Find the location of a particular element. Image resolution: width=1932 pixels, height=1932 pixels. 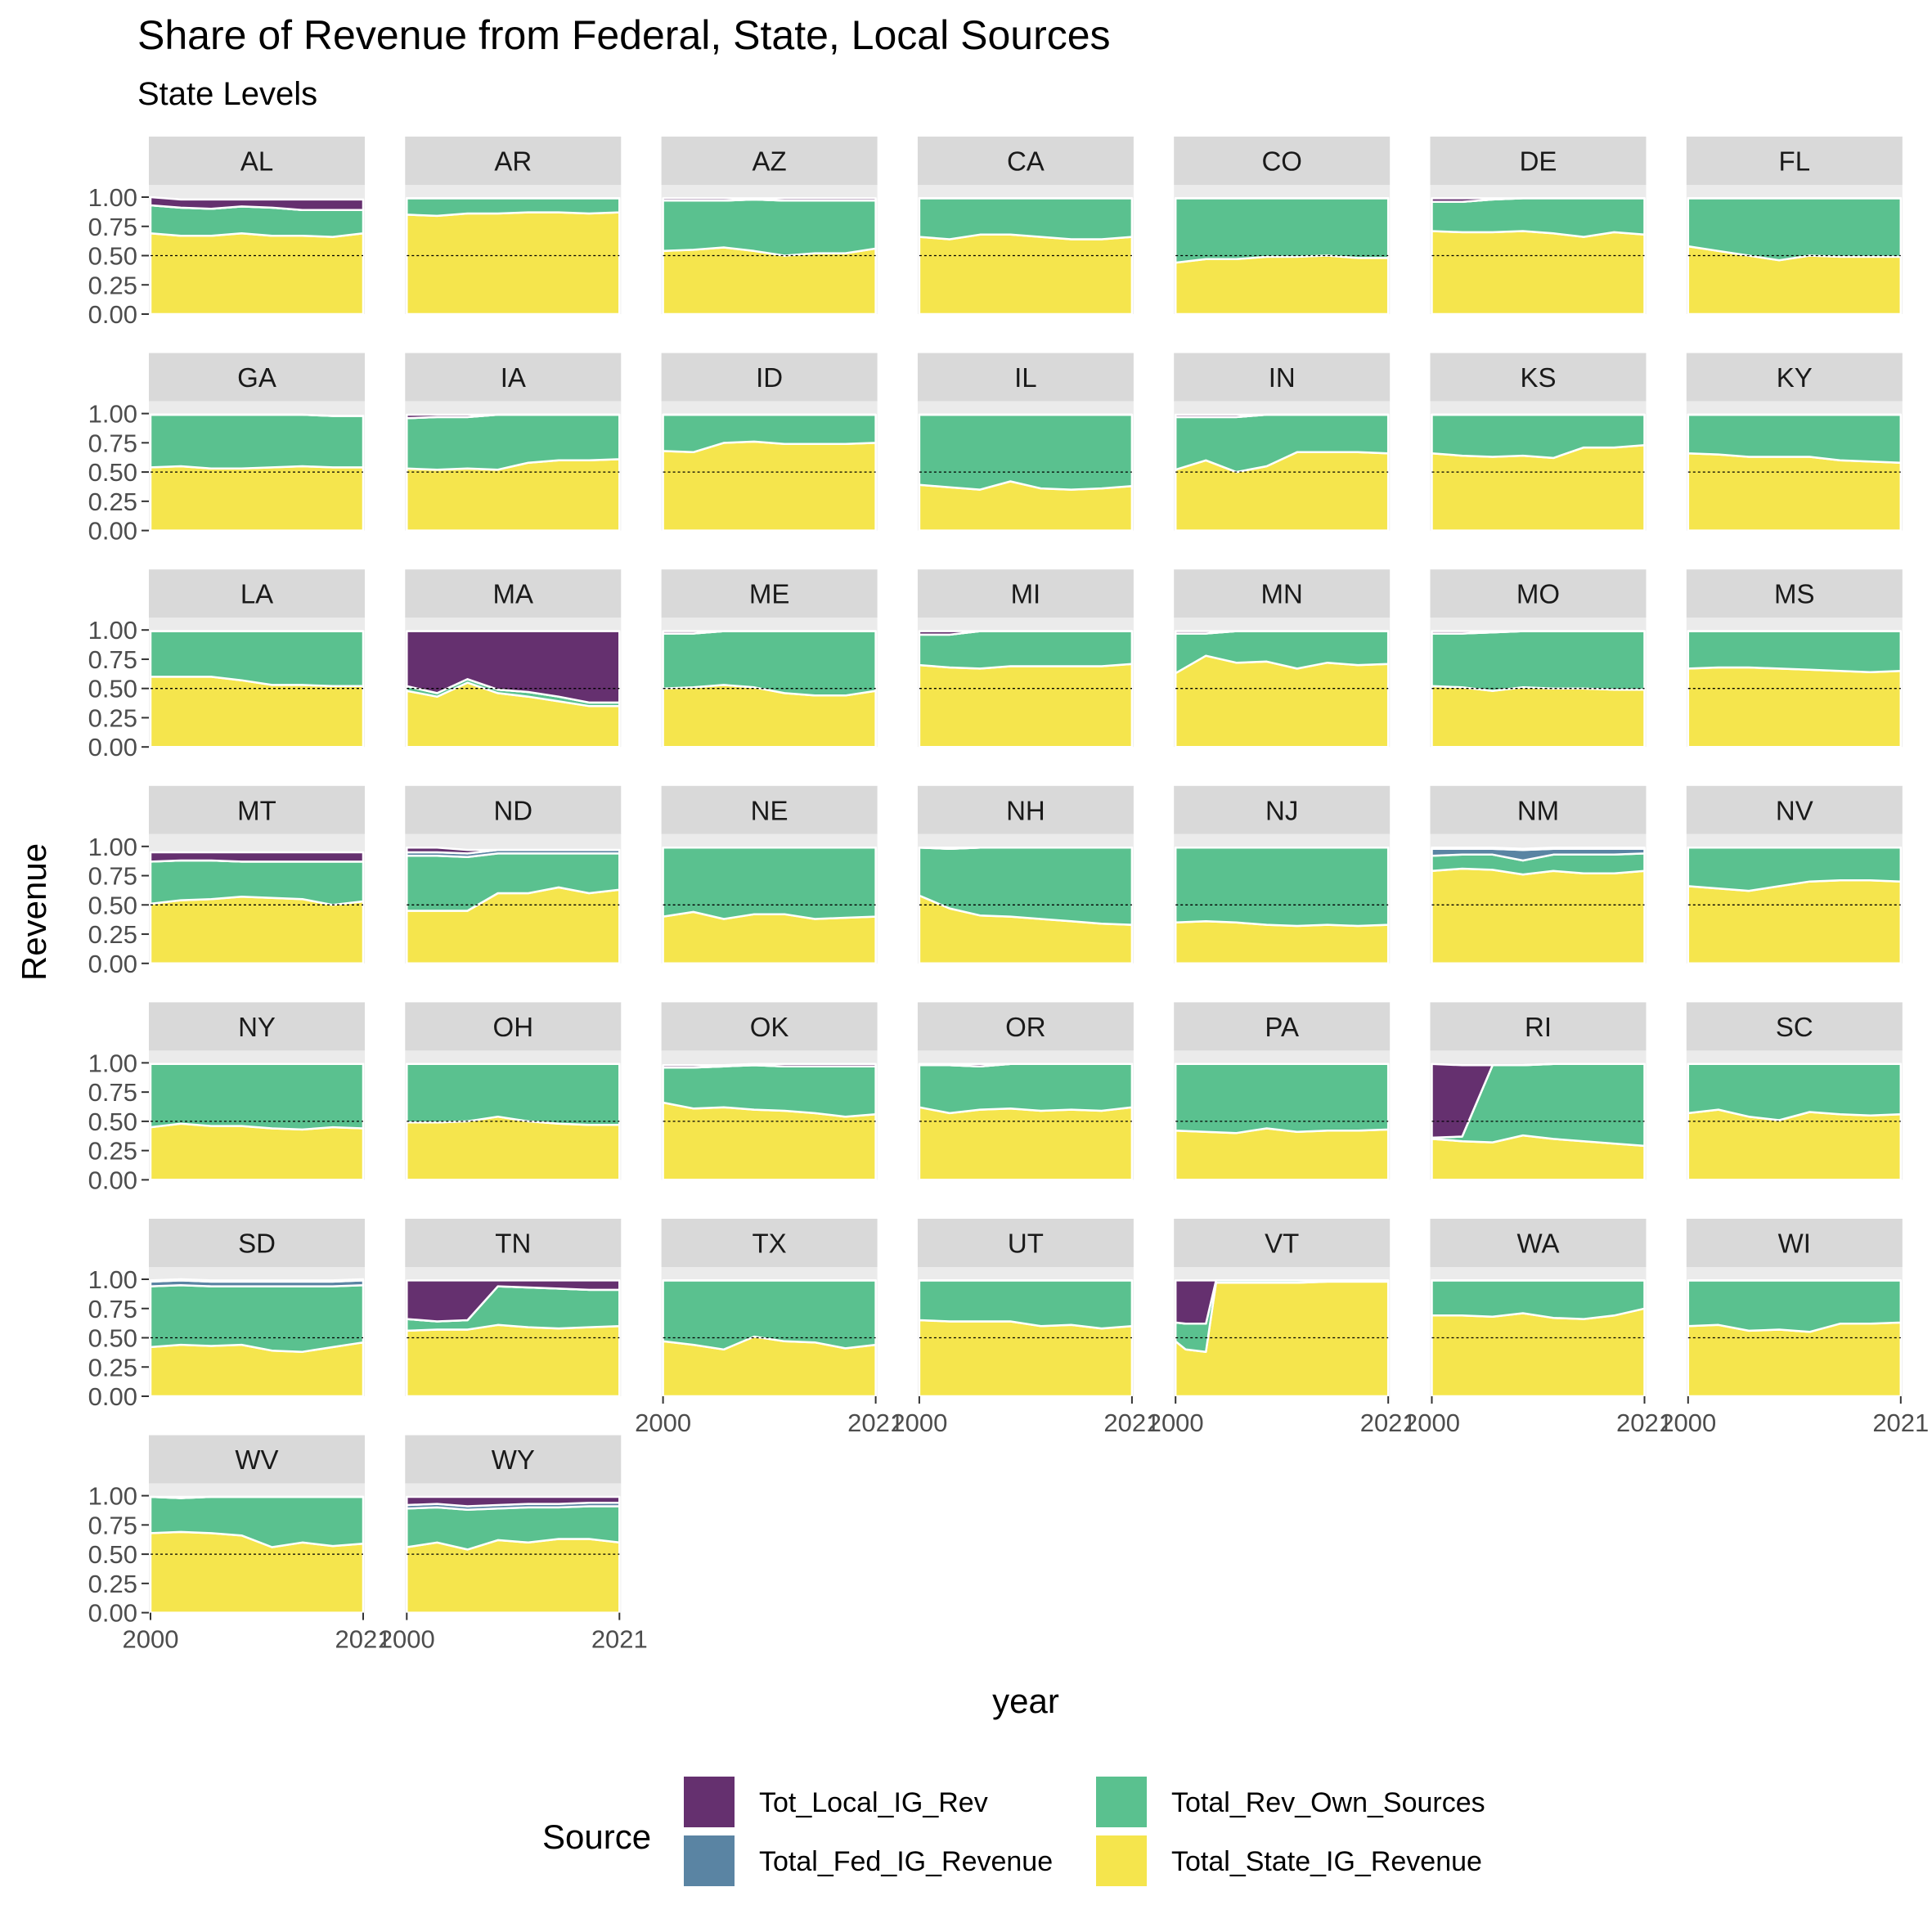

panel-fl: FL is located at coordinates (1794, 227).